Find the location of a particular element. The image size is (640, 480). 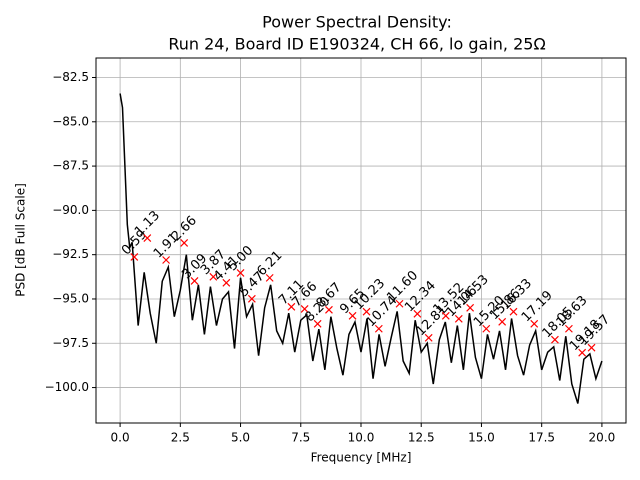

peak-label: 2.66 is located at coordinates (184, 228).